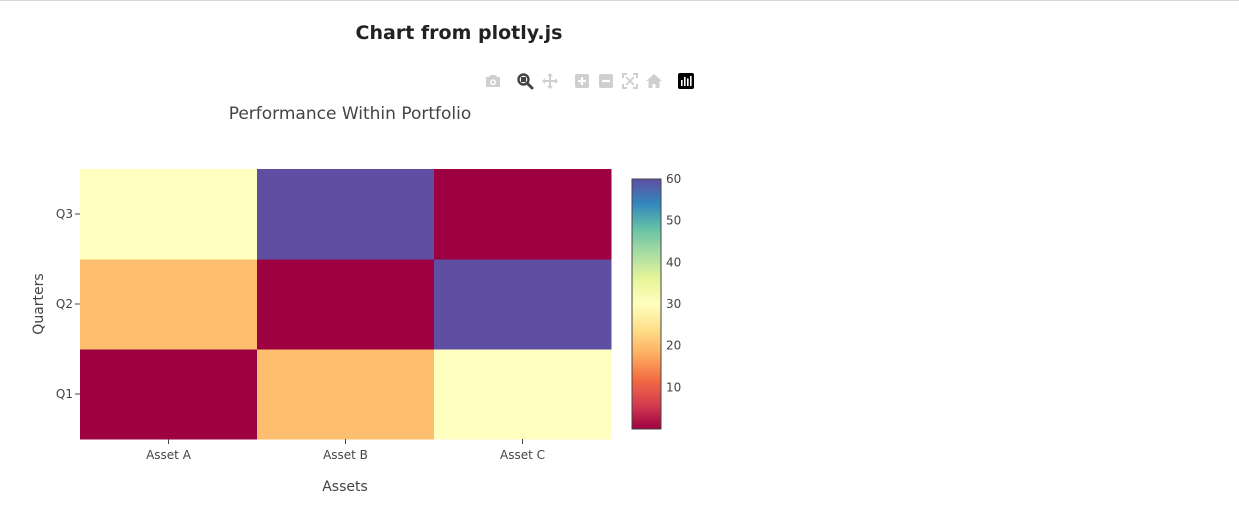 Image resolution: width=1239 pixels, height=524 pixels. I want to click on top-divider, so click(619, 0).